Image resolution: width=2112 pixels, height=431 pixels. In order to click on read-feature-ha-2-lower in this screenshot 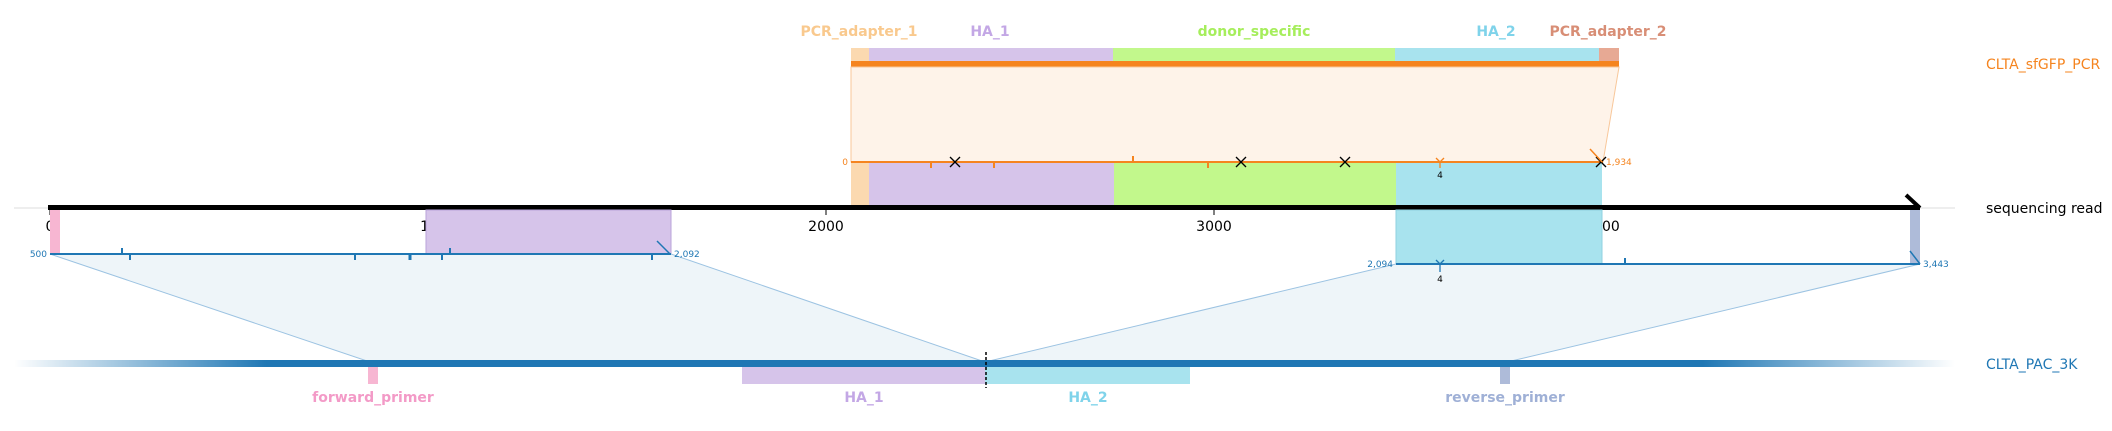, I will do `click(1499, 237)`.